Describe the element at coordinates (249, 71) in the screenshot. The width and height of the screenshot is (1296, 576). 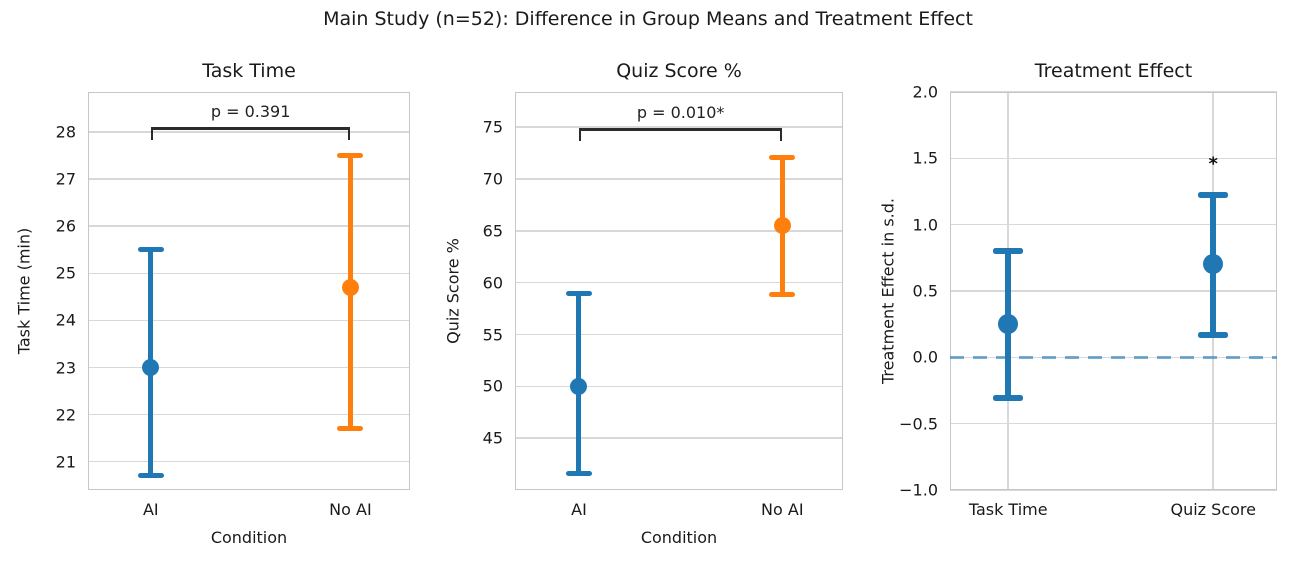
I see `panel-title: Task Time` at that location.